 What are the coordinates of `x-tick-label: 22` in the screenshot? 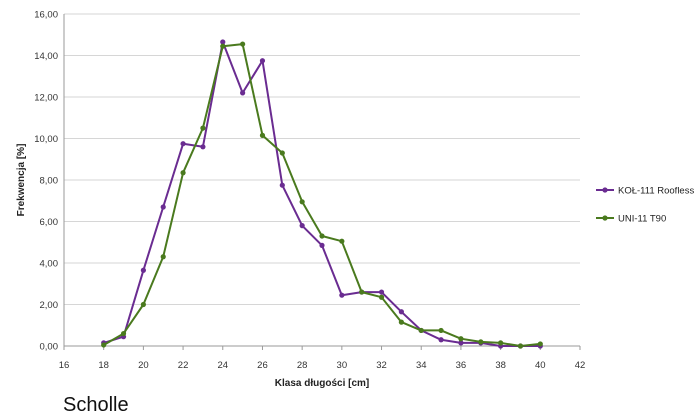 It's located at (183, 365).